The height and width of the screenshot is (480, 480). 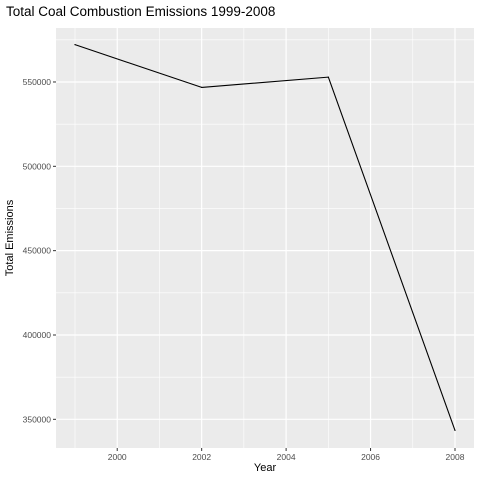 I want to click on y-axis-title: Total Emissions, so click(x=10, y=237).